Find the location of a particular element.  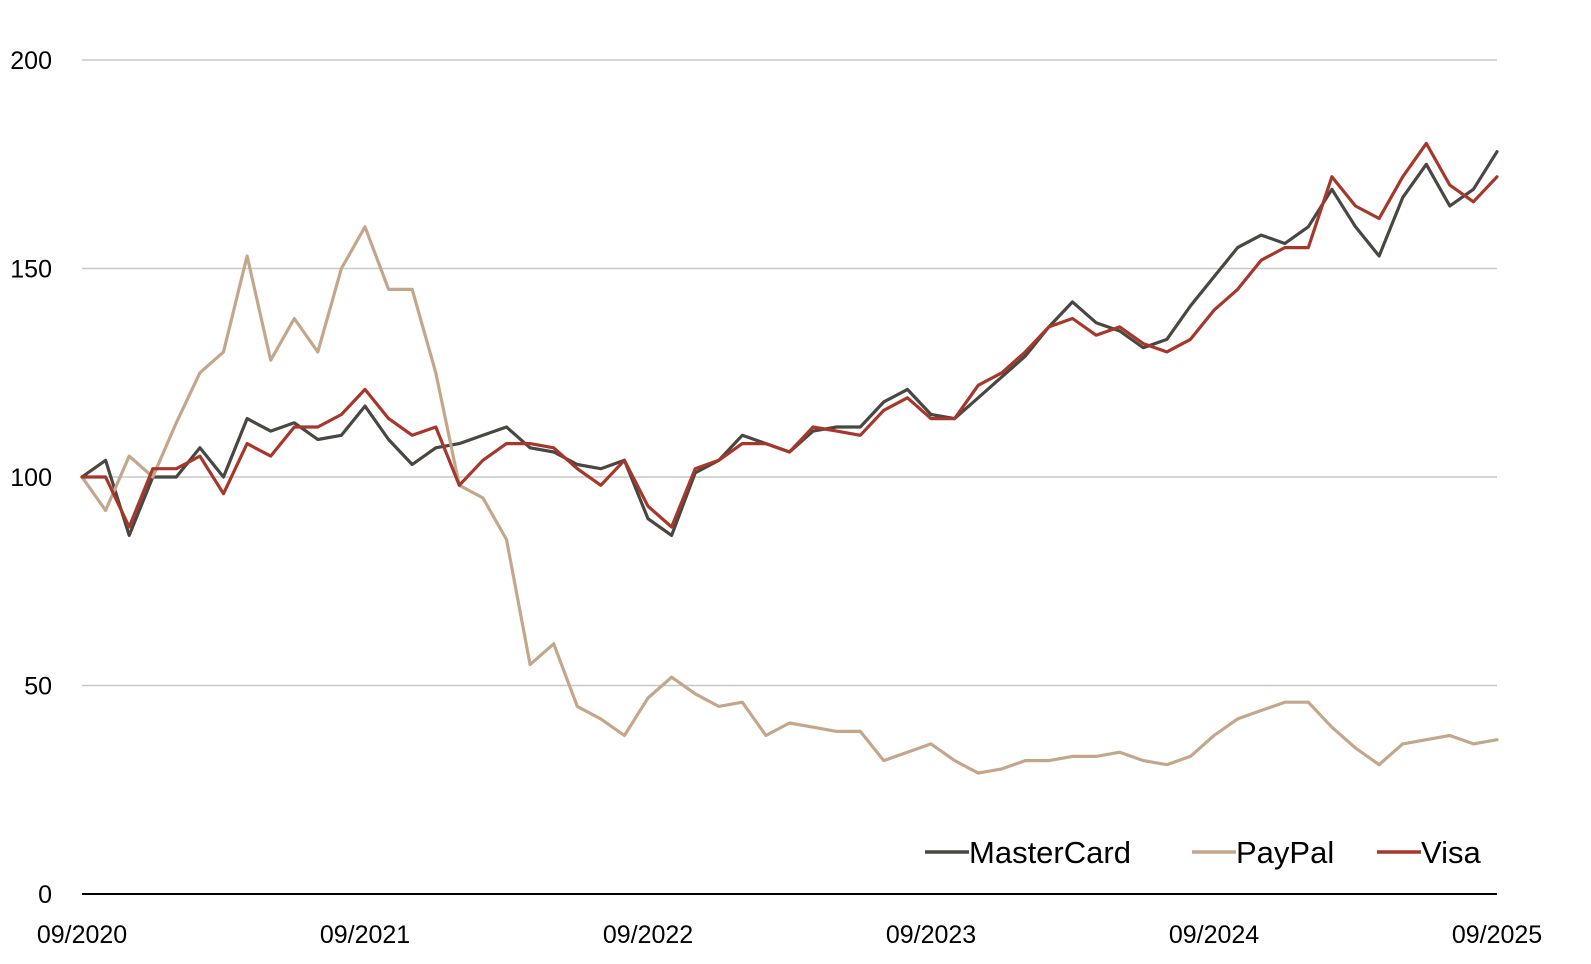

x-tick-label: 09/2024 is located at coordinates (1214, 935).